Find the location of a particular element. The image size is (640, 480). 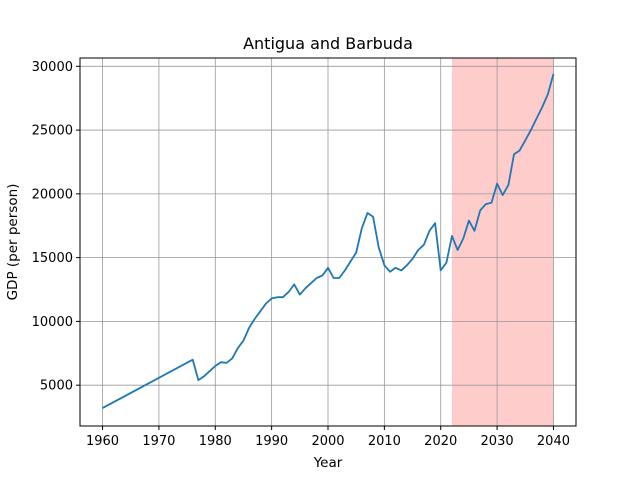

x-tick-label: 1980 is located at coordinates (215, 441).